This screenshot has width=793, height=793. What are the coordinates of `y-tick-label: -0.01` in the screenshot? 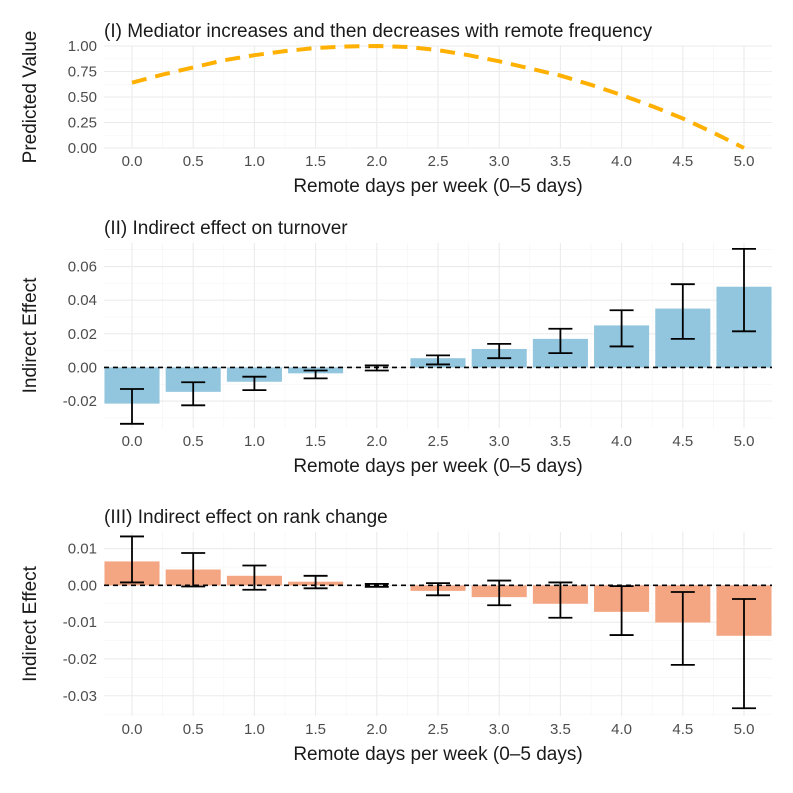 It's located at (80, 622).